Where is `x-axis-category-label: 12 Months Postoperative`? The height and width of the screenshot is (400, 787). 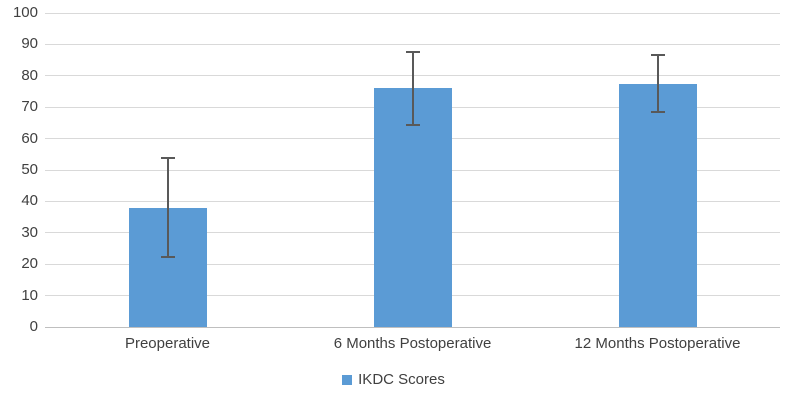 x-axis-category-label: 12 Months Postoperative is located at coordinates (657, 343).